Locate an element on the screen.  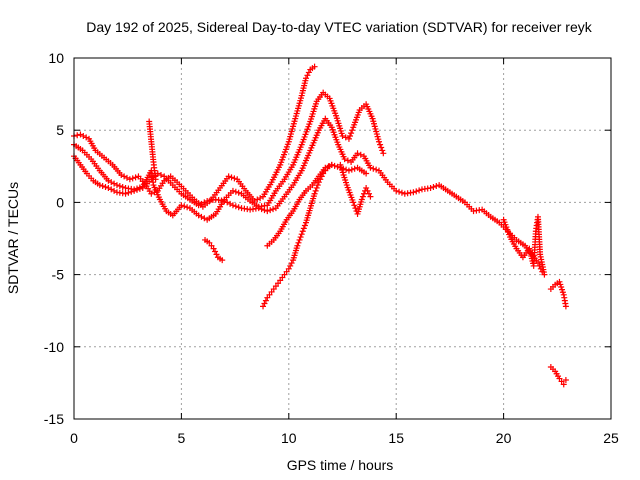
series-trace-e is located at coordinates (299, 205).